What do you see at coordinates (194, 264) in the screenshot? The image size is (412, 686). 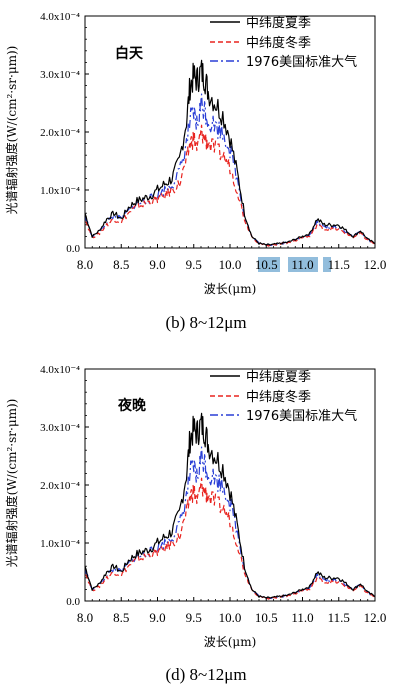 I see `panel-b-xtick-label: 9.5` at bounding box center [194, 264].